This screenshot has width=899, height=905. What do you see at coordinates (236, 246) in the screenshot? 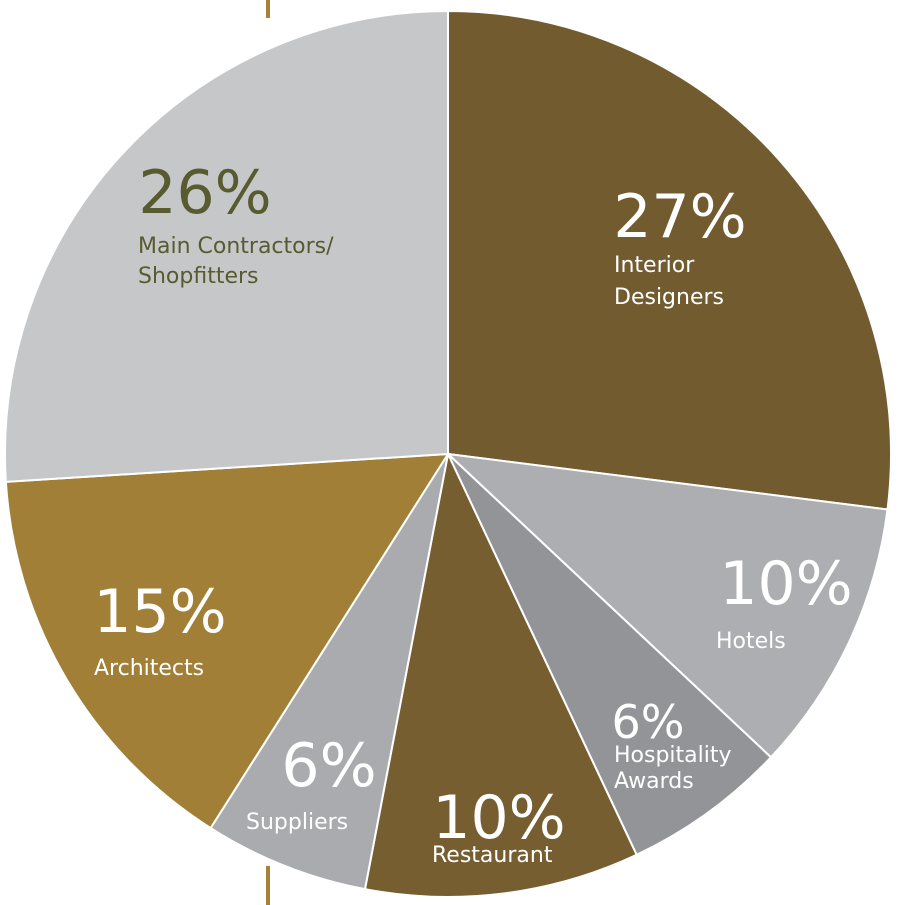
I see `data-label-category-main-contractors-shopfitters-line-1: Main Contractors/` at bounding box center [236, 246].